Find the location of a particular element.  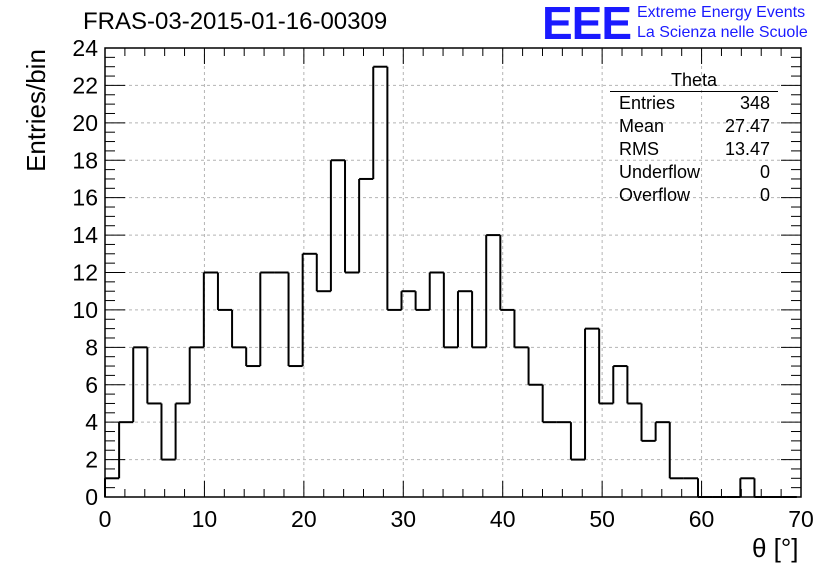

stats-label: Entries is located at coordinates (647, 103).